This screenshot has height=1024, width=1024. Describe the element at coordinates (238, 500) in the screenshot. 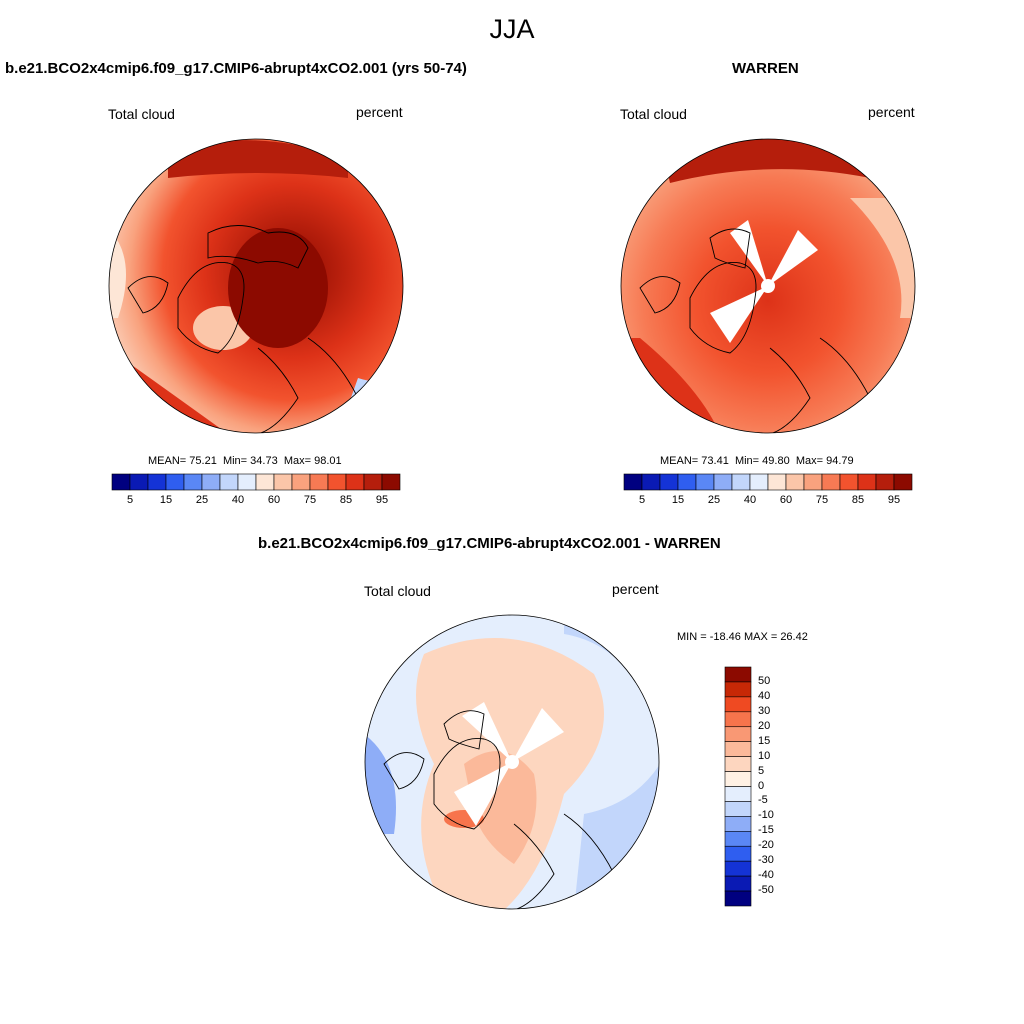

I see `left-colorbar-tick-label: 40` at that location.